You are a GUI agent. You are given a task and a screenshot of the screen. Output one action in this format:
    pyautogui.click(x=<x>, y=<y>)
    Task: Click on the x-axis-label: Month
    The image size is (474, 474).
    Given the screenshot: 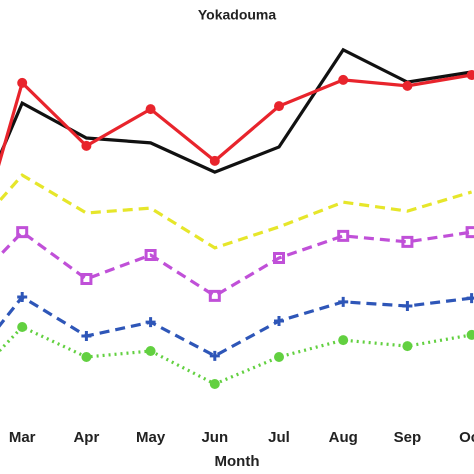 What is the action you would take?
    pyautogui.click(x=237, y=461)
    